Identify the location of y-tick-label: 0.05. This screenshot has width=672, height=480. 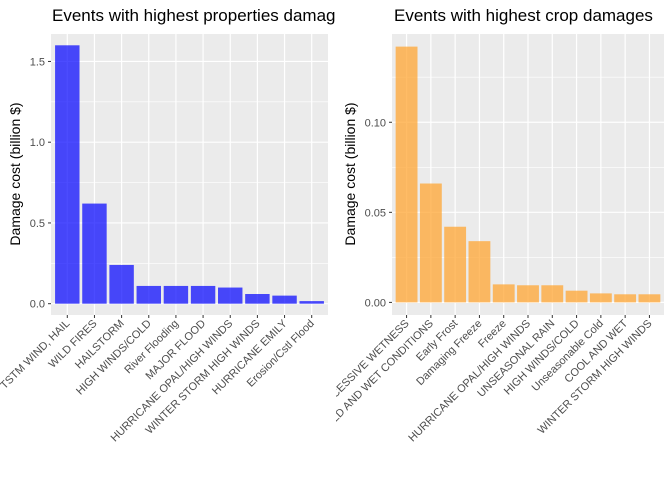
(375, 213).